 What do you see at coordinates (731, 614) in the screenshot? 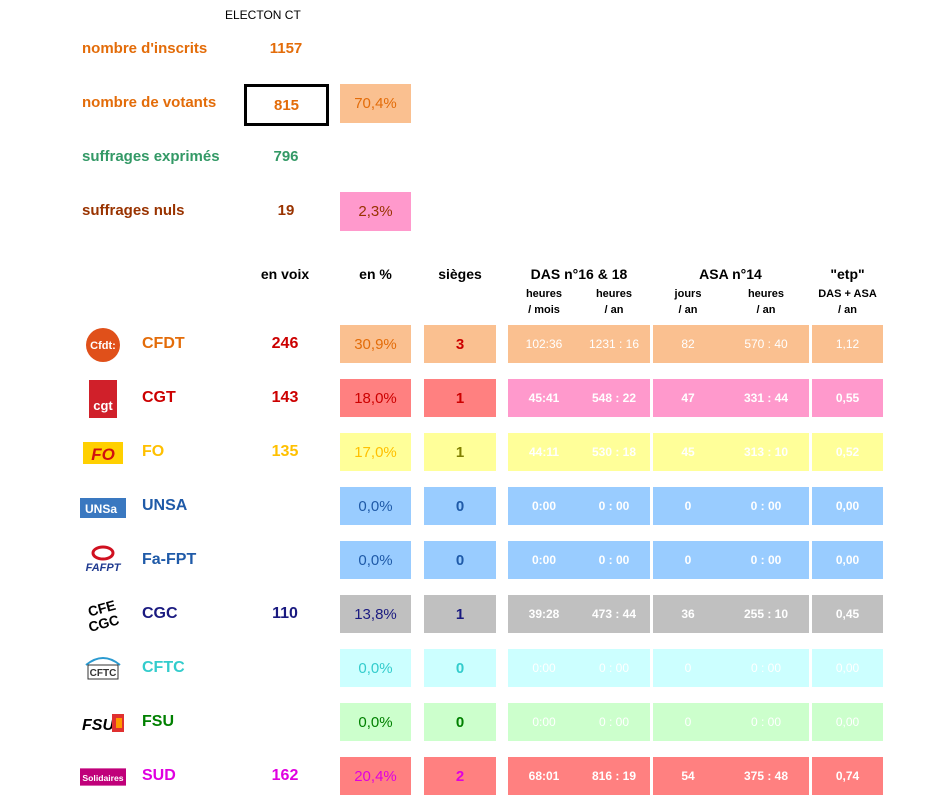
I see `asa-cell: 36 255 : 10` at bounding box center [731, 614].